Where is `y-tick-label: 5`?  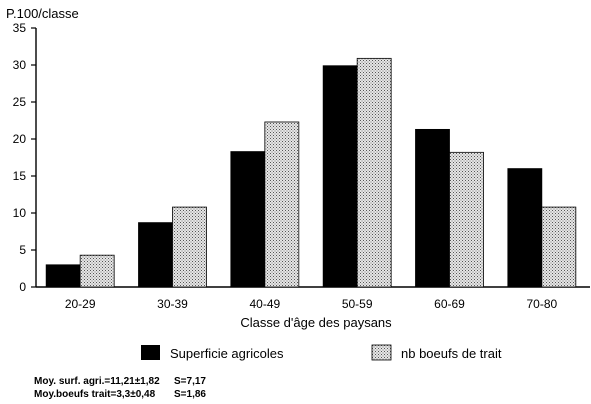
y-tick-label: 5 is located at coordinates (22, 250).